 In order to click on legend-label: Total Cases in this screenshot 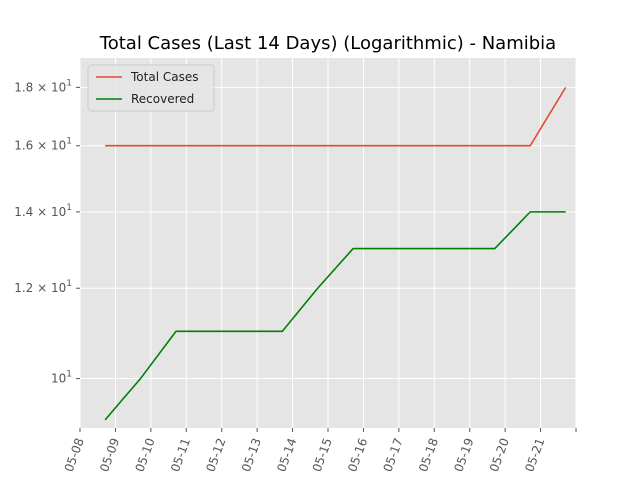, I will do `click(164, 77)`.